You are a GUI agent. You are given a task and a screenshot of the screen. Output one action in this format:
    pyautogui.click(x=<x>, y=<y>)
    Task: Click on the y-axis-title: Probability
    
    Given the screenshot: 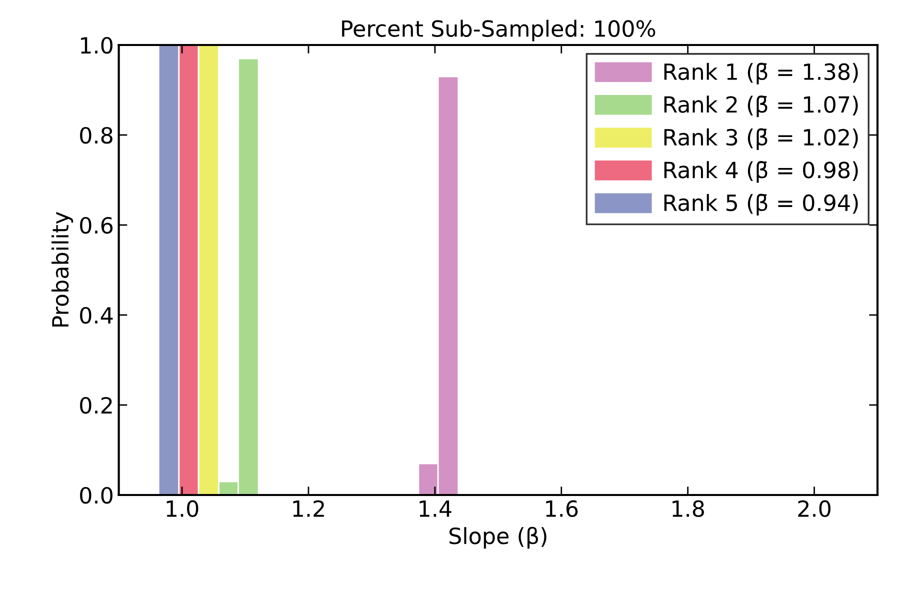 What is the action you would take?
    pyautogui.click(x=63, y=269)
    